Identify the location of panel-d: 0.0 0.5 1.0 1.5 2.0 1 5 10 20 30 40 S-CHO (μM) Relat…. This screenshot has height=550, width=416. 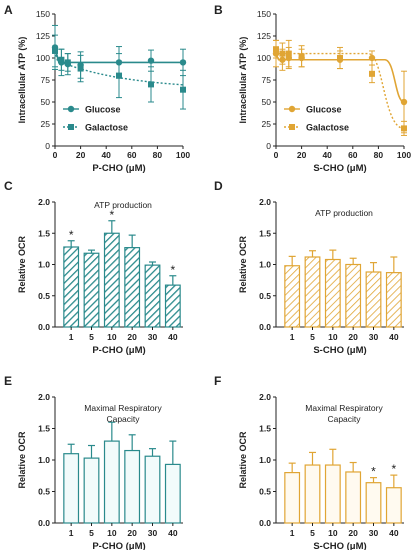
(321, 276).